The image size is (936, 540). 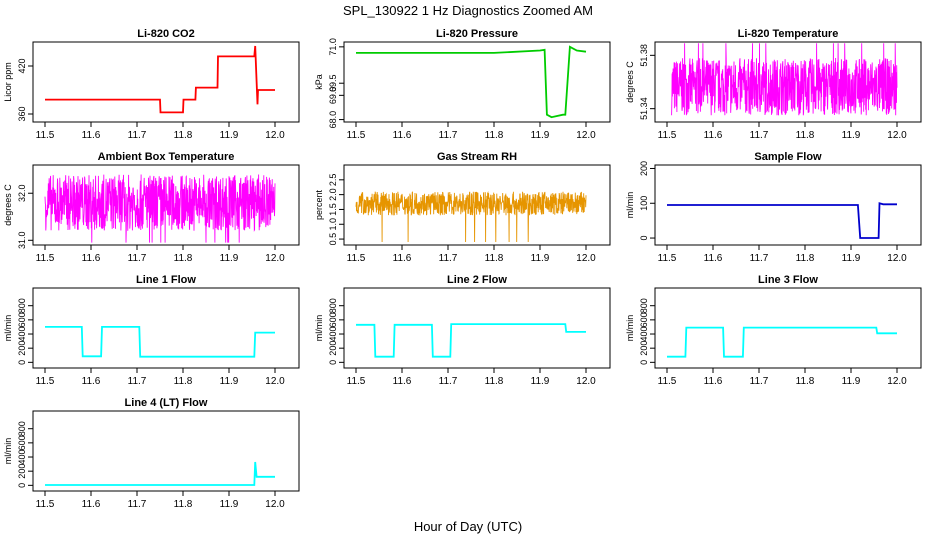 What do you see at coordinates (333, 209) in the screenshot?
I see `y-tick-label: 1.5` at bounding box center [333, 209].